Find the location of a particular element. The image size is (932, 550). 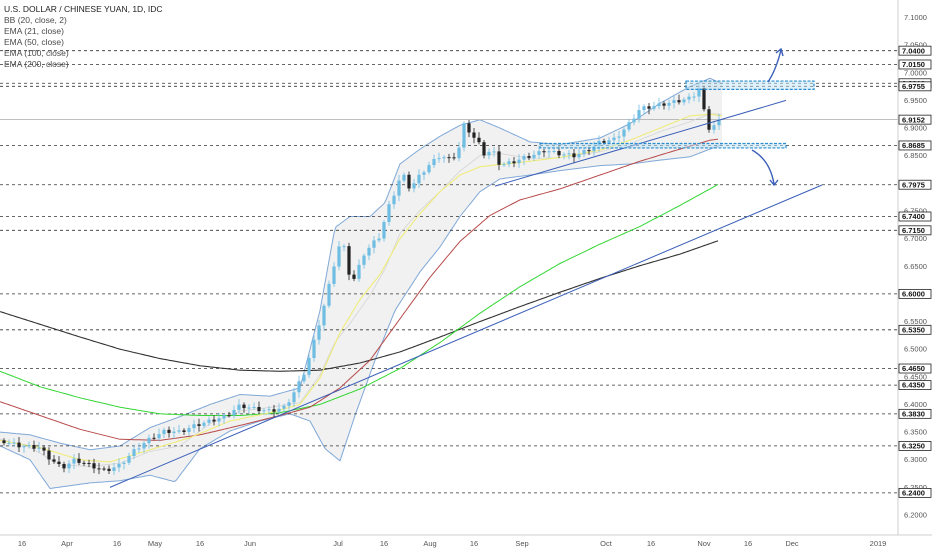

indicator-ema50-label: EMA (50, close) is located at coordinates (34, 42).